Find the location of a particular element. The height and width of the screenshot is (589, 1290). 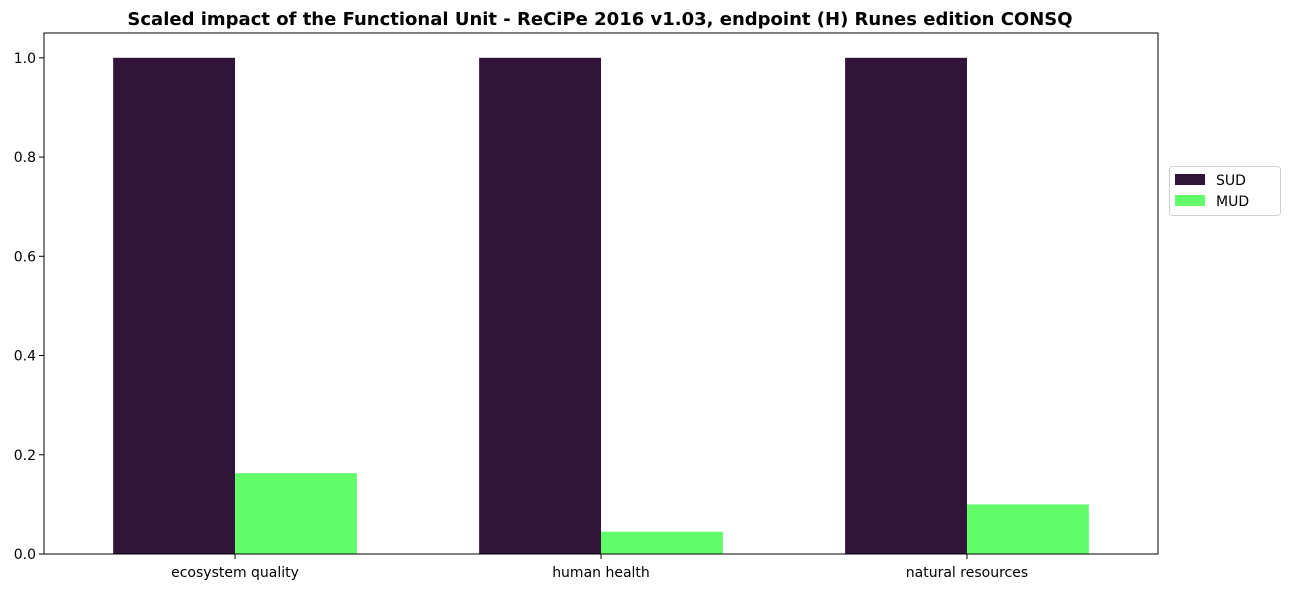

x-tick-label: ecosystem quality is located at coordinates (235, 573).